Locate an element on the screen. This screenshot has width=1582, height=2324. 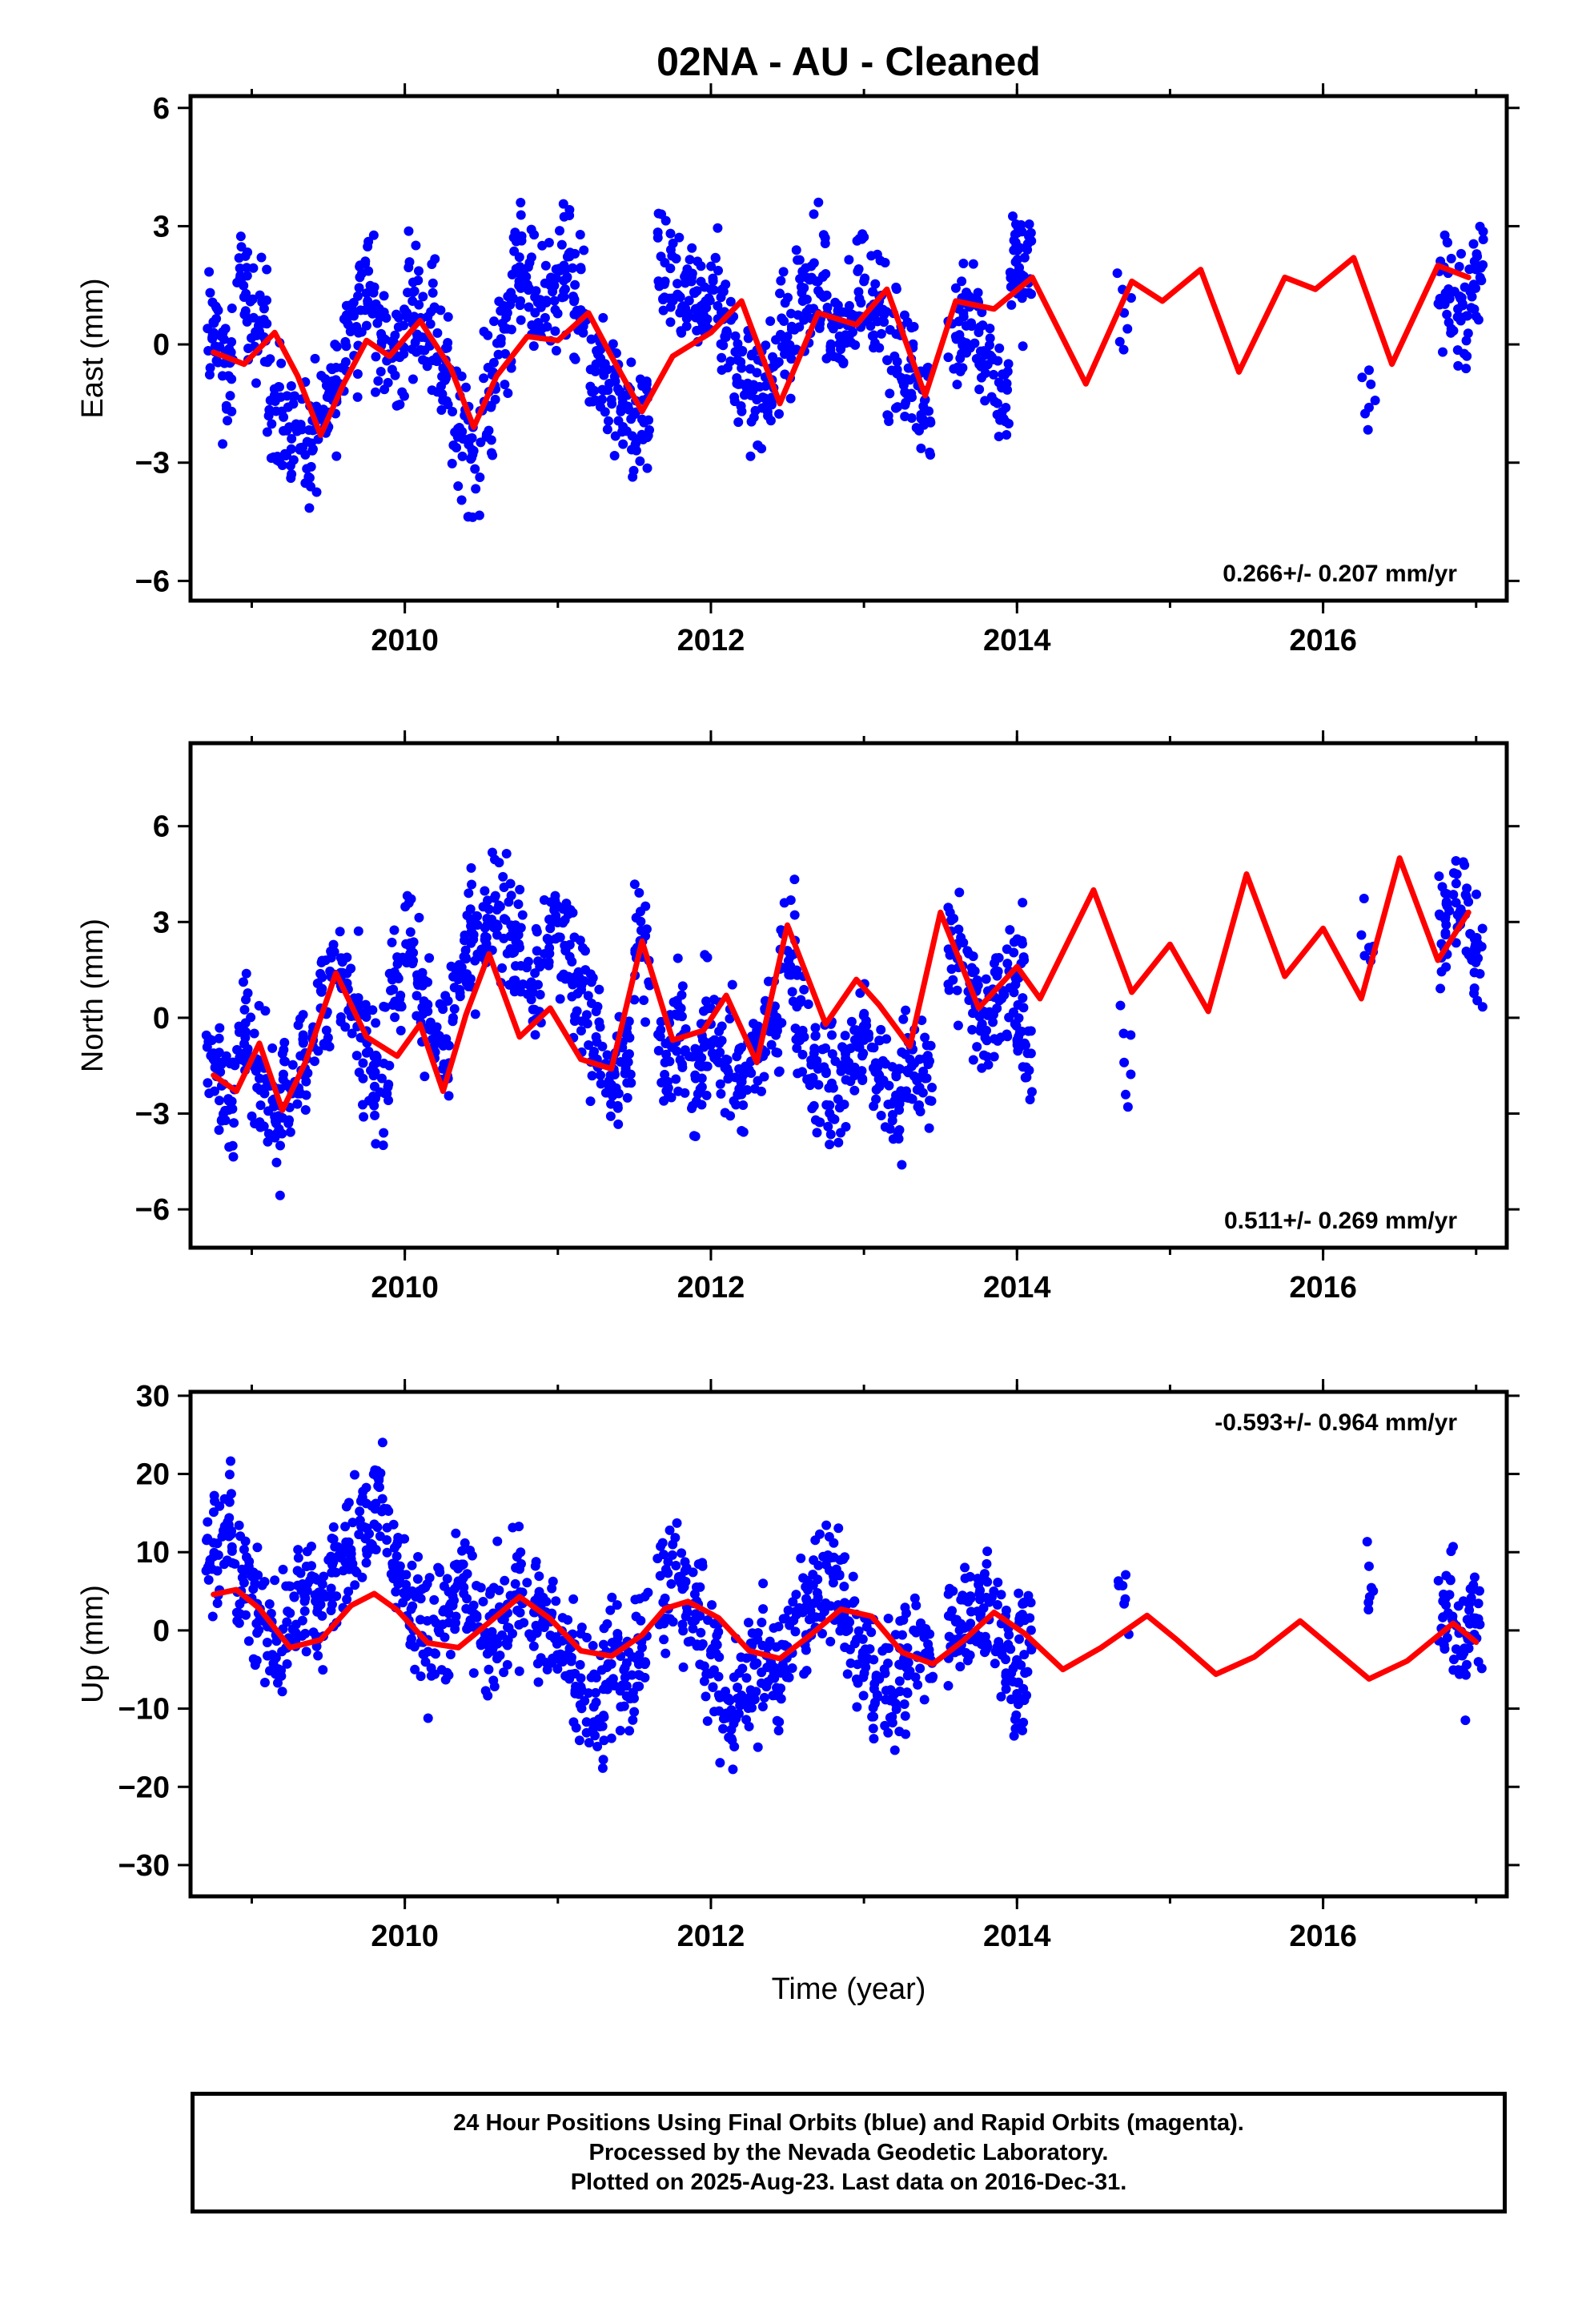
x-tick-label: 2016 is located at coordinates (1323, 1936).